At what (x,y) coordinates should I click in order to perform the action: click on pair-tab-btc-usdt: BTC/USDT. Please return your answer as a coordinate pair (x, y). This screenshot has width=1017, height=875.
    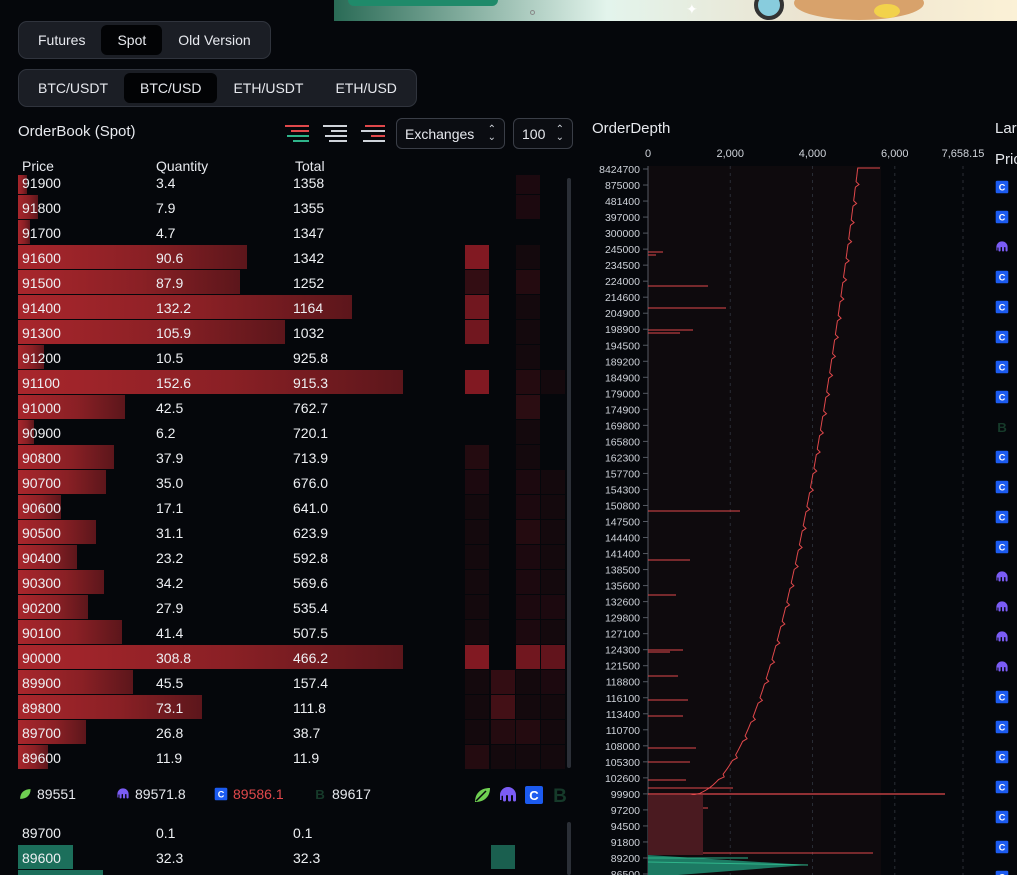
    Looking at the image, I should click on (73, 88).